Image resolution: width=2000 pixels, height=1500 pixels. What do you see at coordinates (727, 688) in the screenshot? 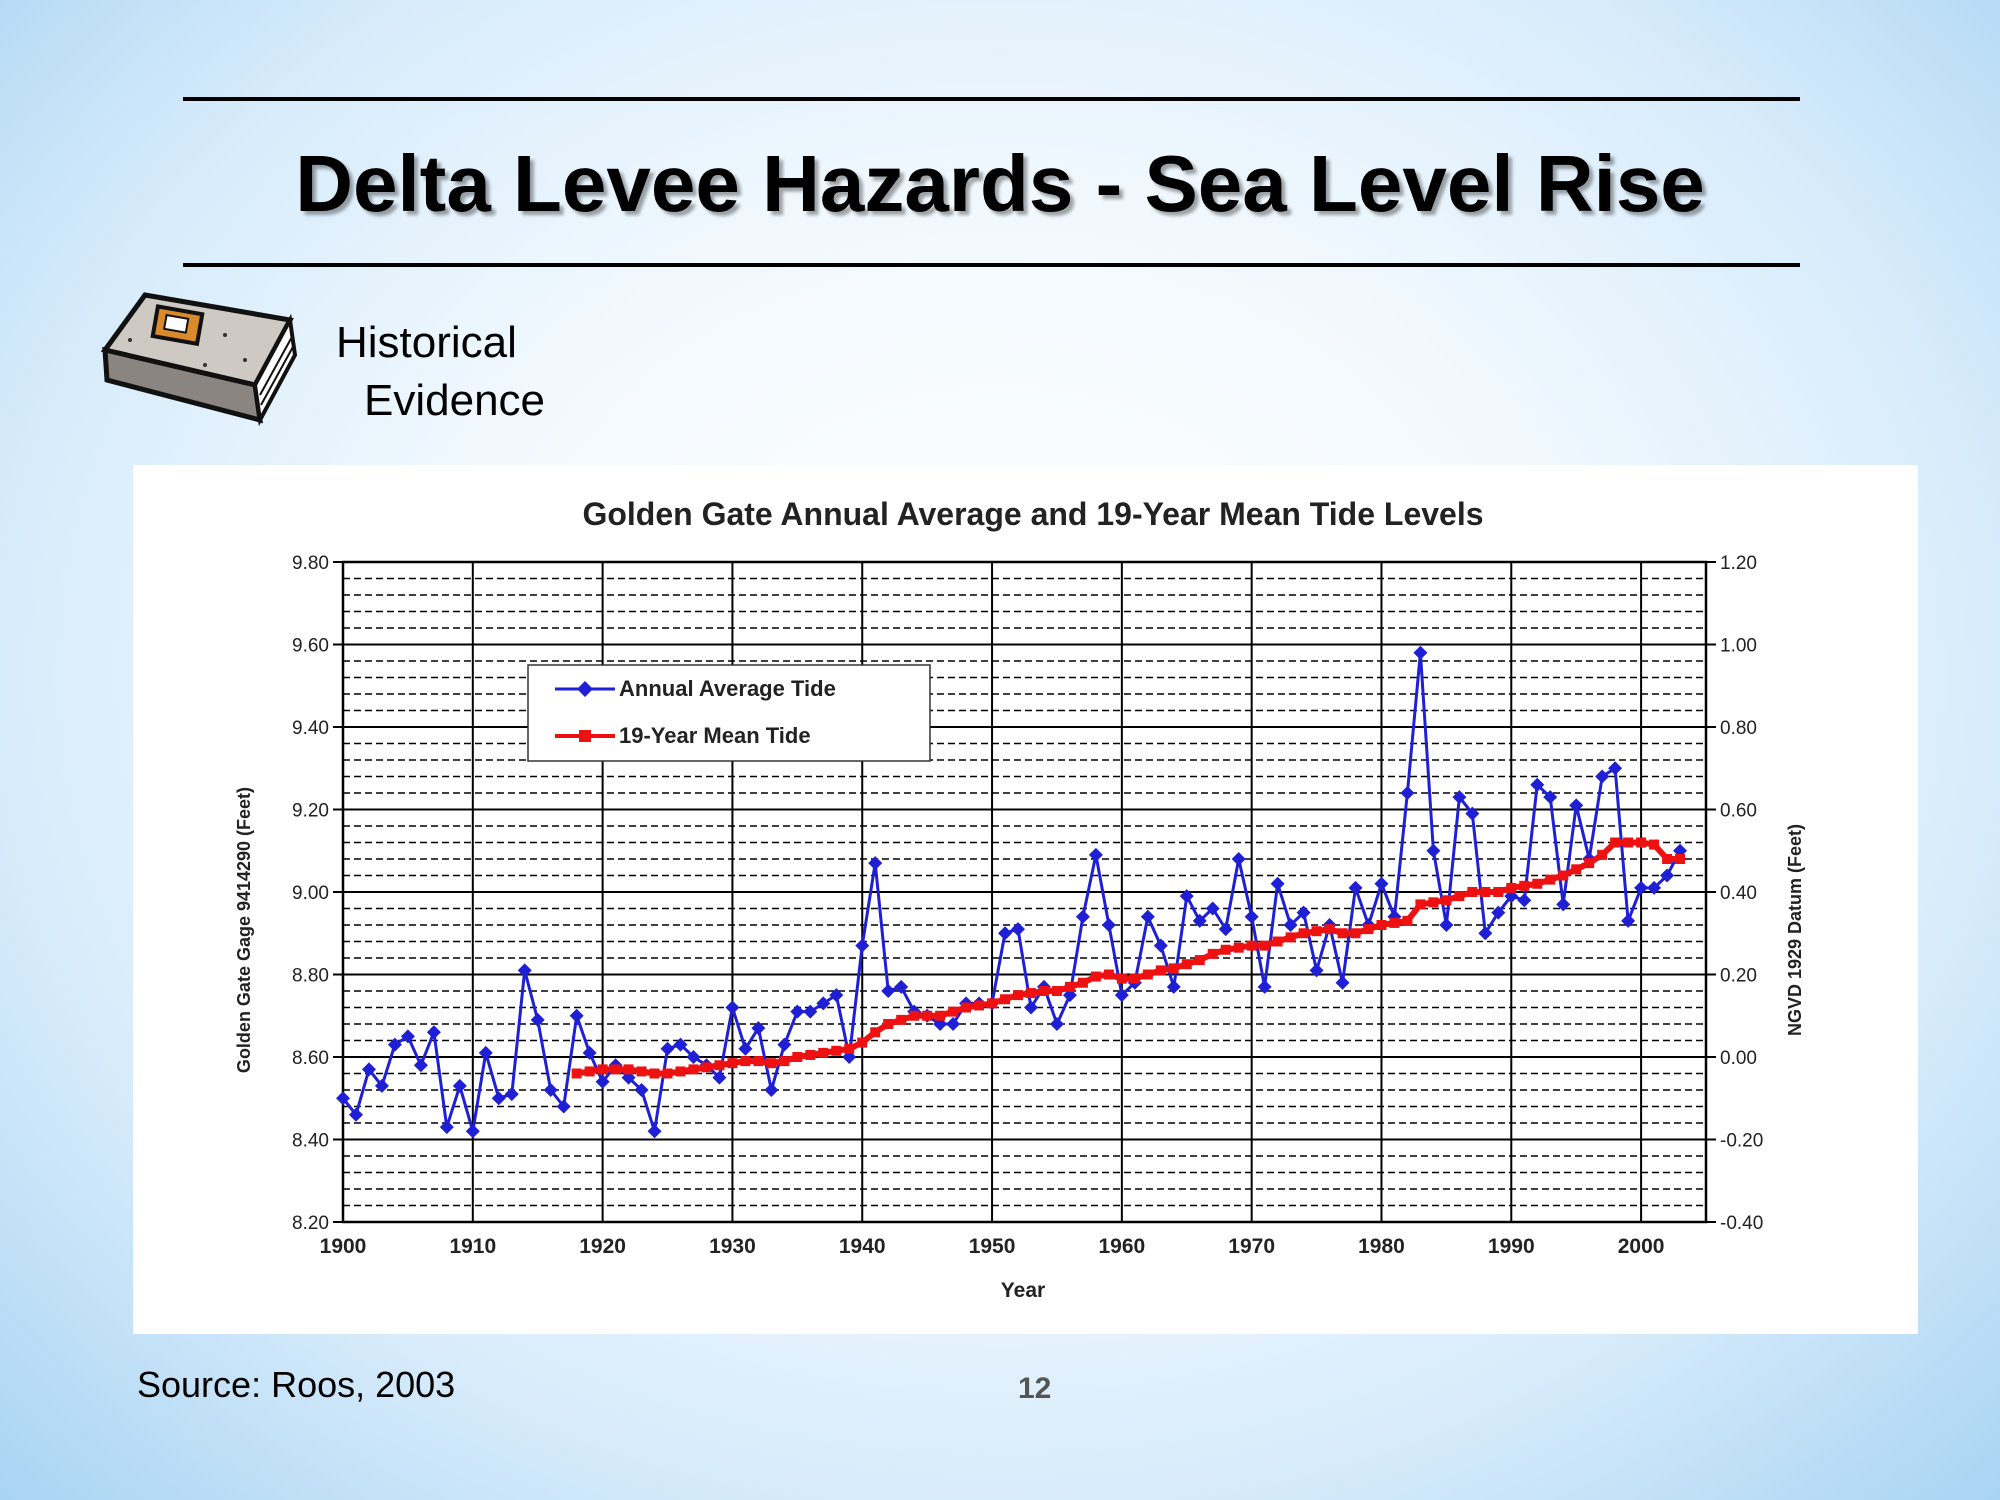
I see `legend-label-annual: Annual Average Tide` at bounding box center [727, 688].